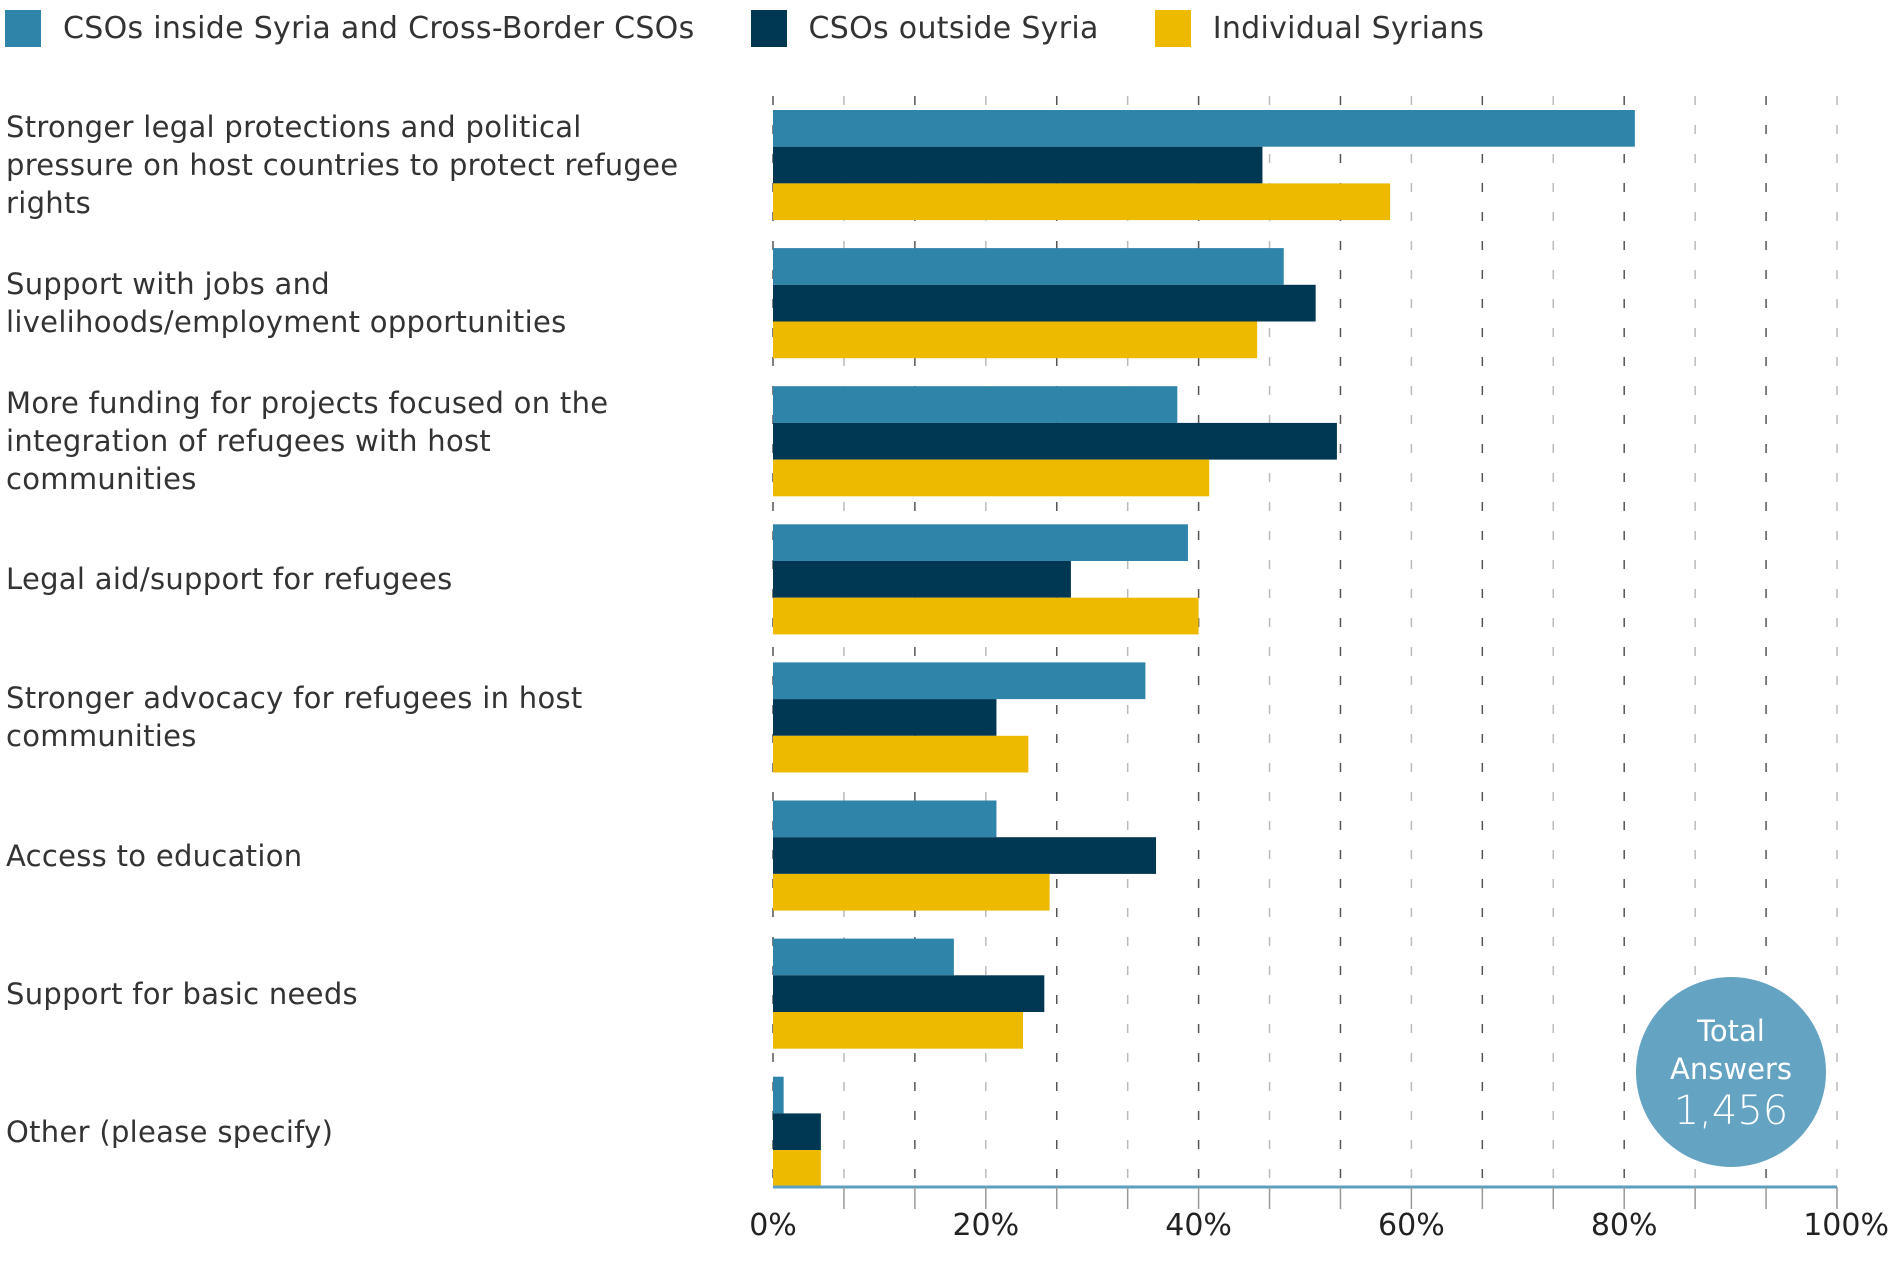 This screenshot has height=1268, width=1891. I want to click on category-label-line: rights, so click(49, 203).